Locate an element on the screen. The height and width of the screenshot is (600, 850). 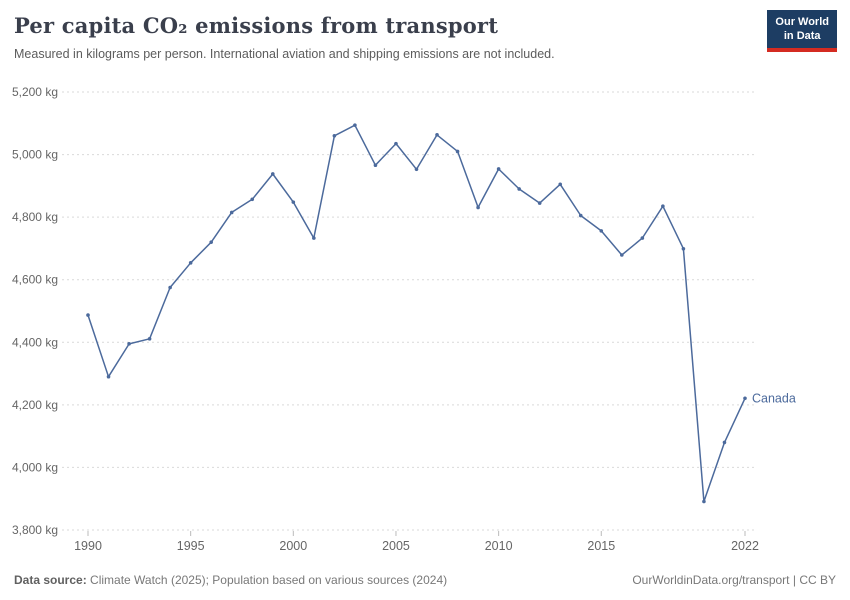
owid-link: OurWorldinData.org/transport is located at coordinates (711, 580).